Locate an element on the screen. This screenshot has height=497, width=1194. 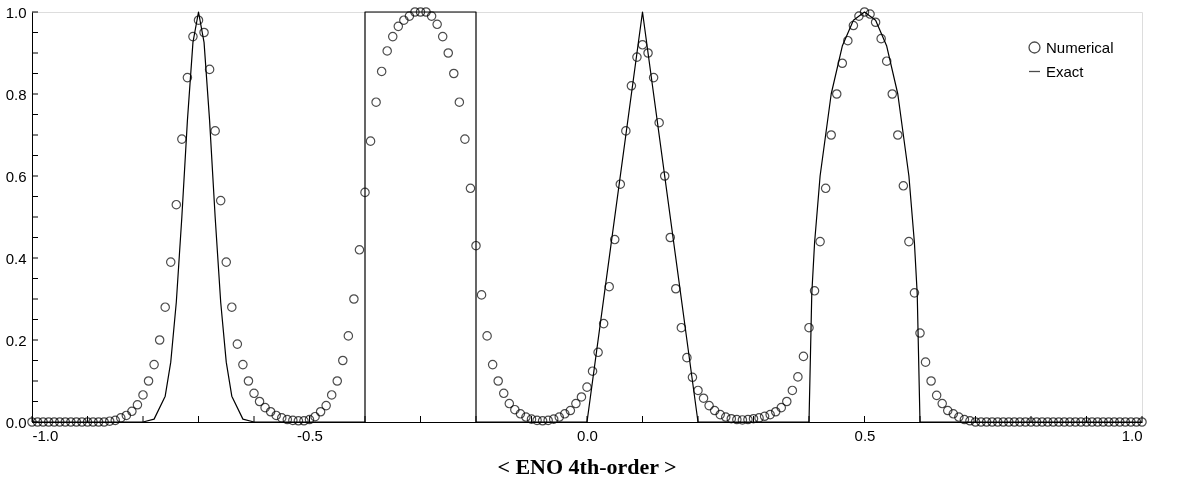
x-tick-label: -0.5 is located at coordinates (310, 435).